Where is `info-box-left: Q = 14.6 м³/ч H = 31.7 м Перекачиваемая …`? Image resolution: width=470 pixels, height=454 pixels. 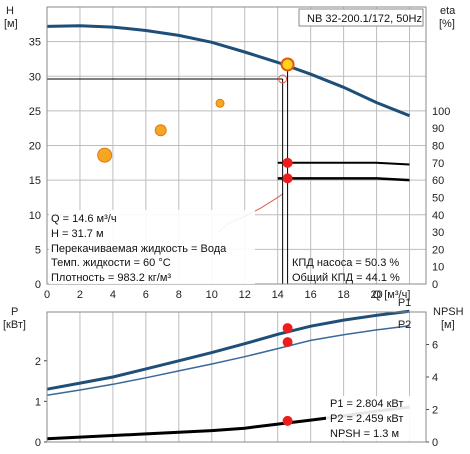
info-box-left: Q = 14.6 м³/ч H = 31.7 м Перекачиваемая … is located at coordinates (139, 248).